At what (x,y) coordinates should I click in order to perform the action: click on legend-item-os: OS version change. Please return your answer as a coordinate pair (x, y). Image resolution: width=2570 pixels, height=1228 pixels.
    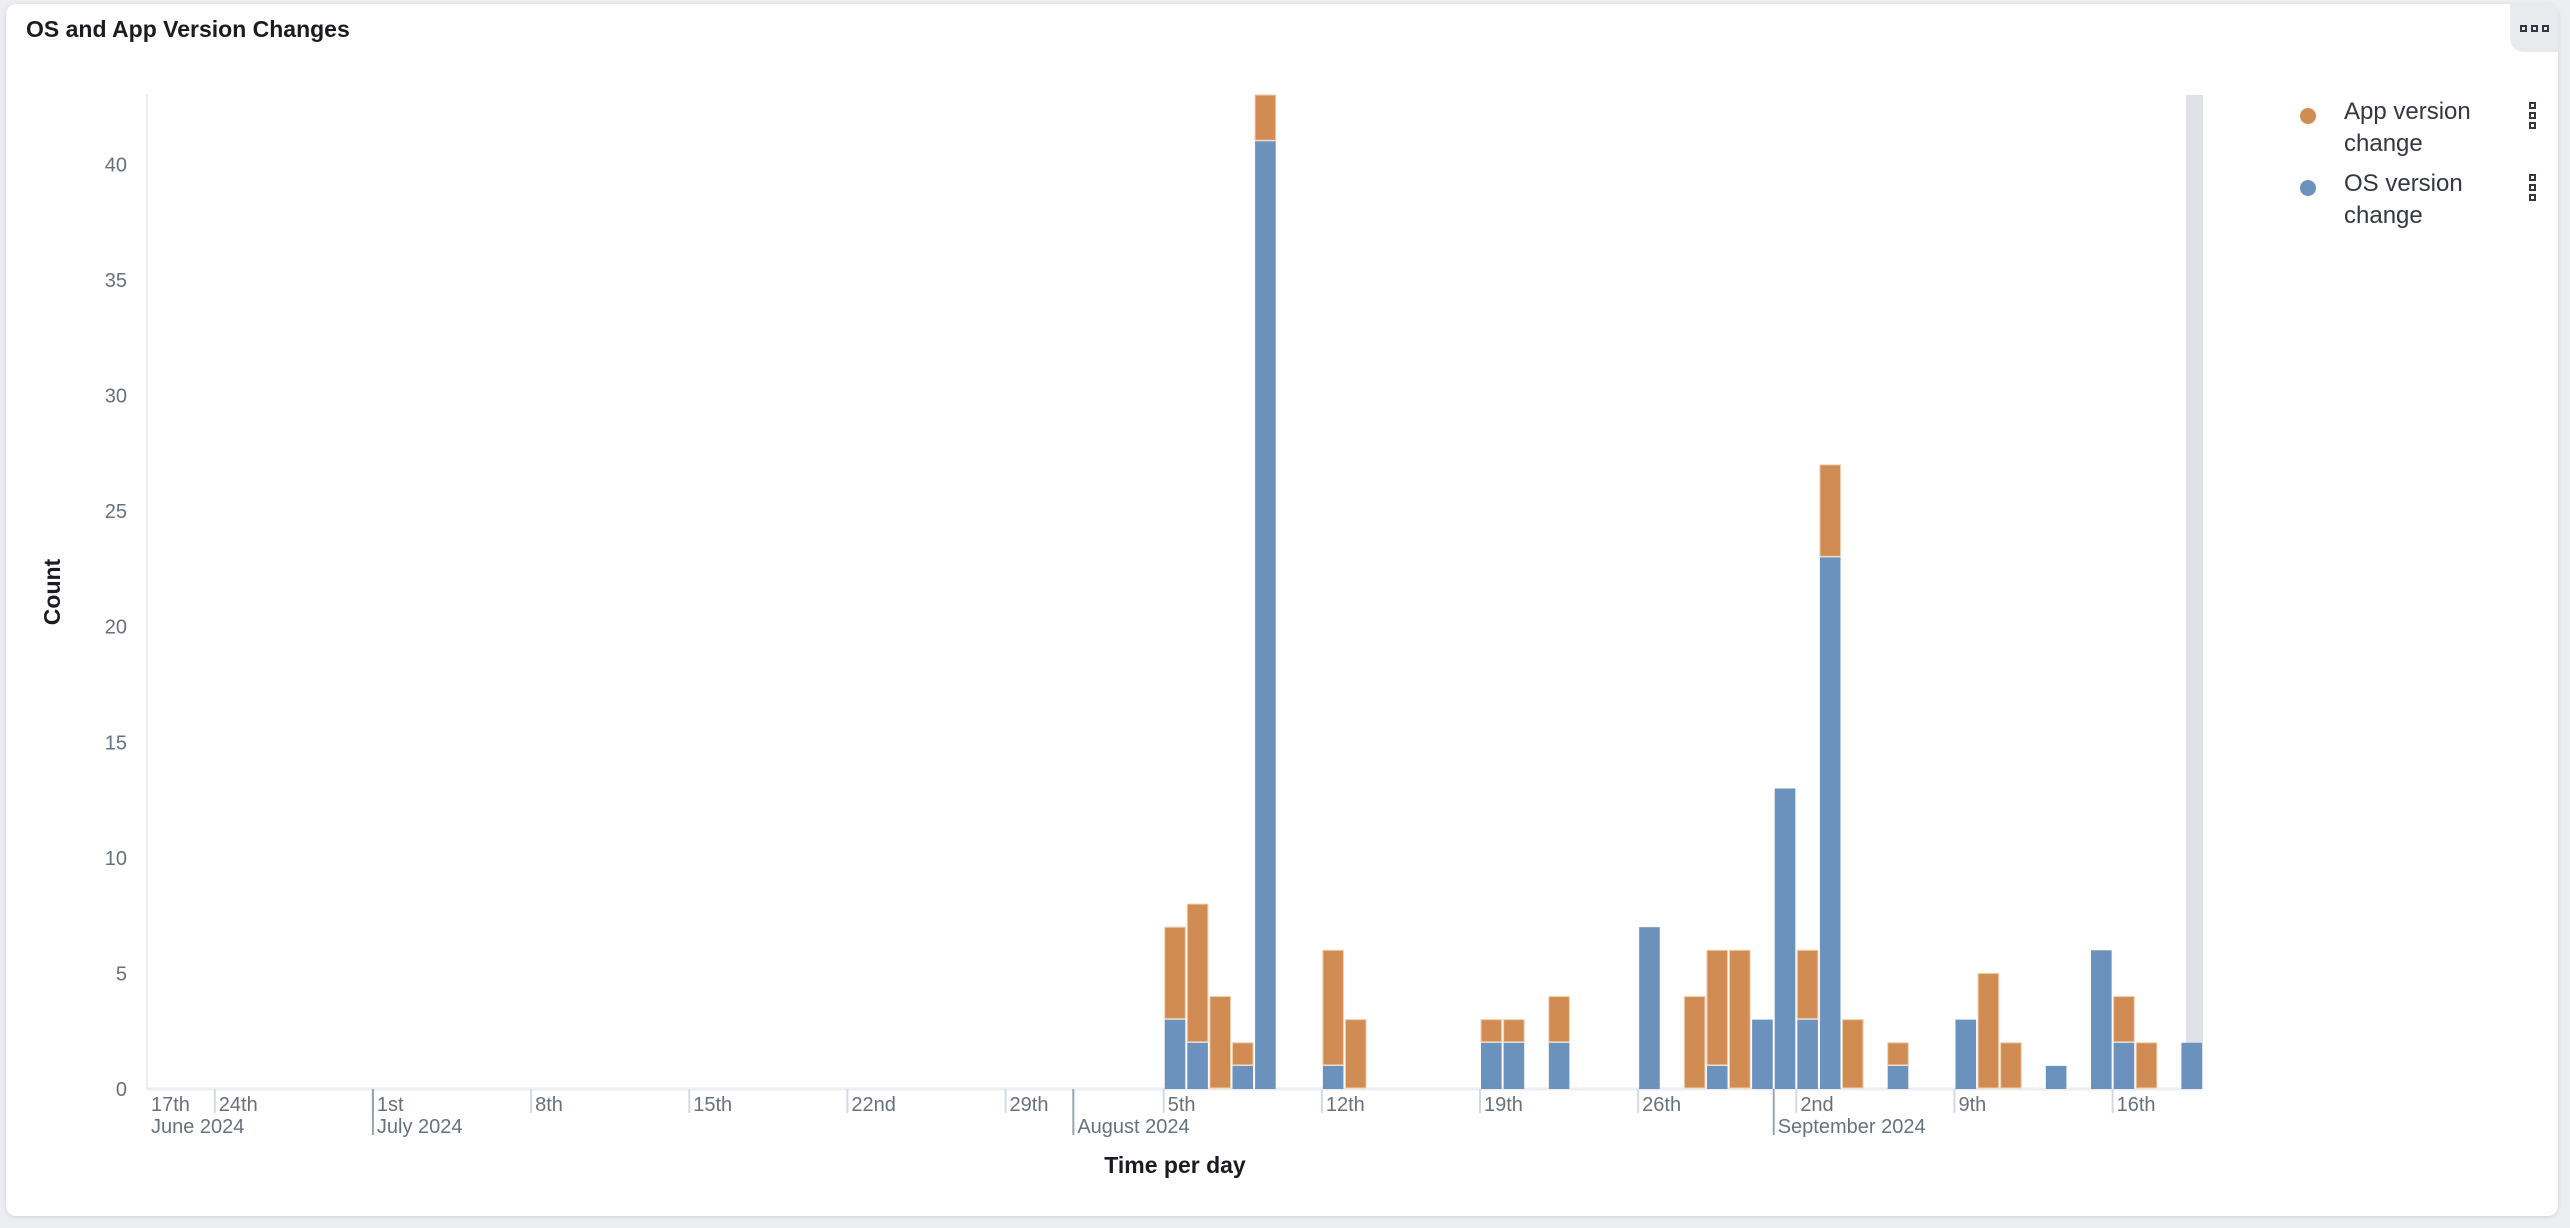
    Looking at the image, I should click on (2421, 204).